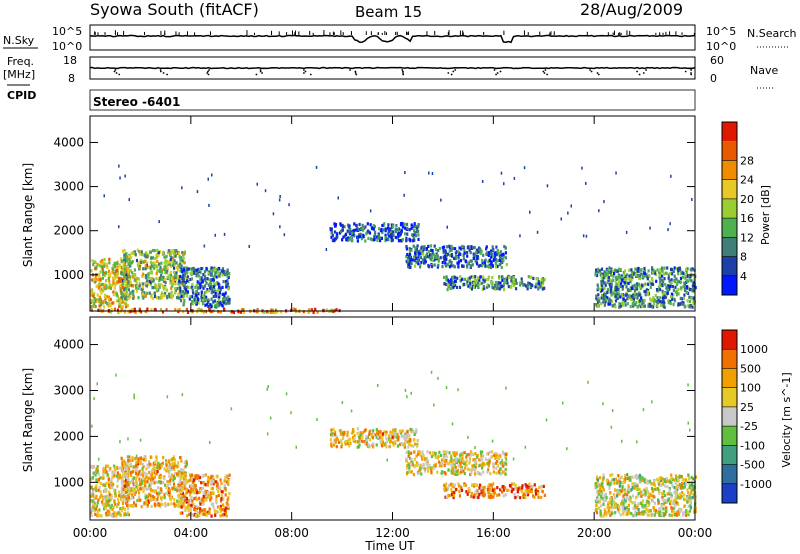 The image size is (800, 554). Describe the element at coordinates (388, 12) in the screenshot. I see `beam-title: Beam 15` at that location.